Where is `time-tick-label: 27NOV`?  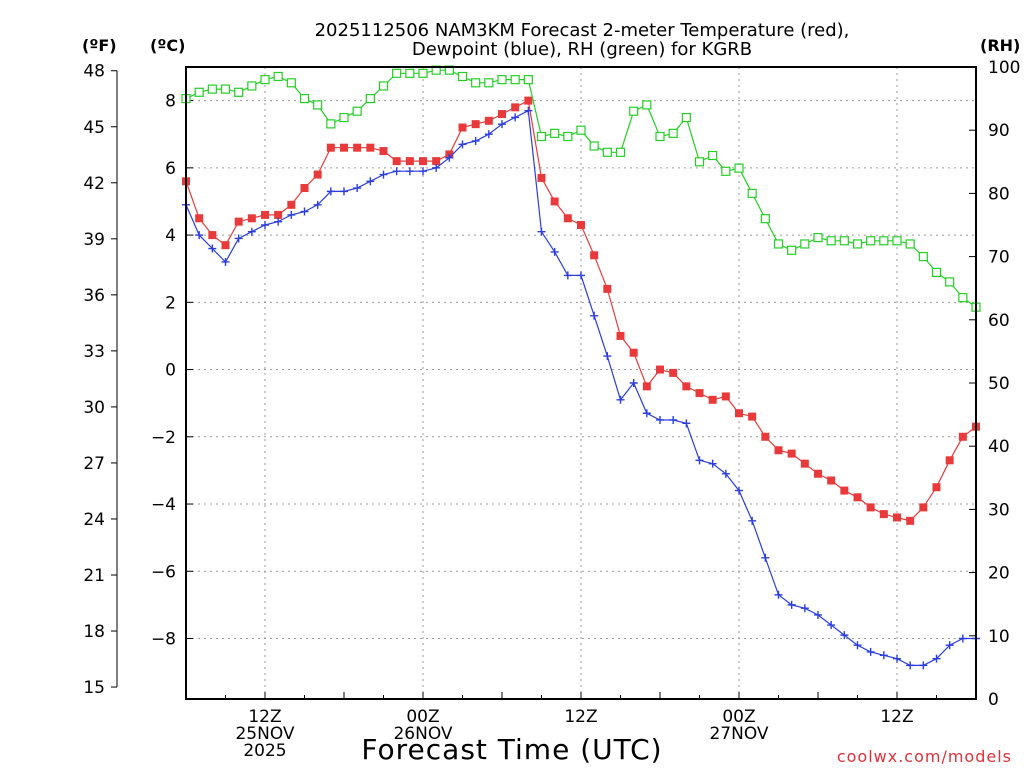
time-tick-label: 27NOV is located at coordinates (738, 734).